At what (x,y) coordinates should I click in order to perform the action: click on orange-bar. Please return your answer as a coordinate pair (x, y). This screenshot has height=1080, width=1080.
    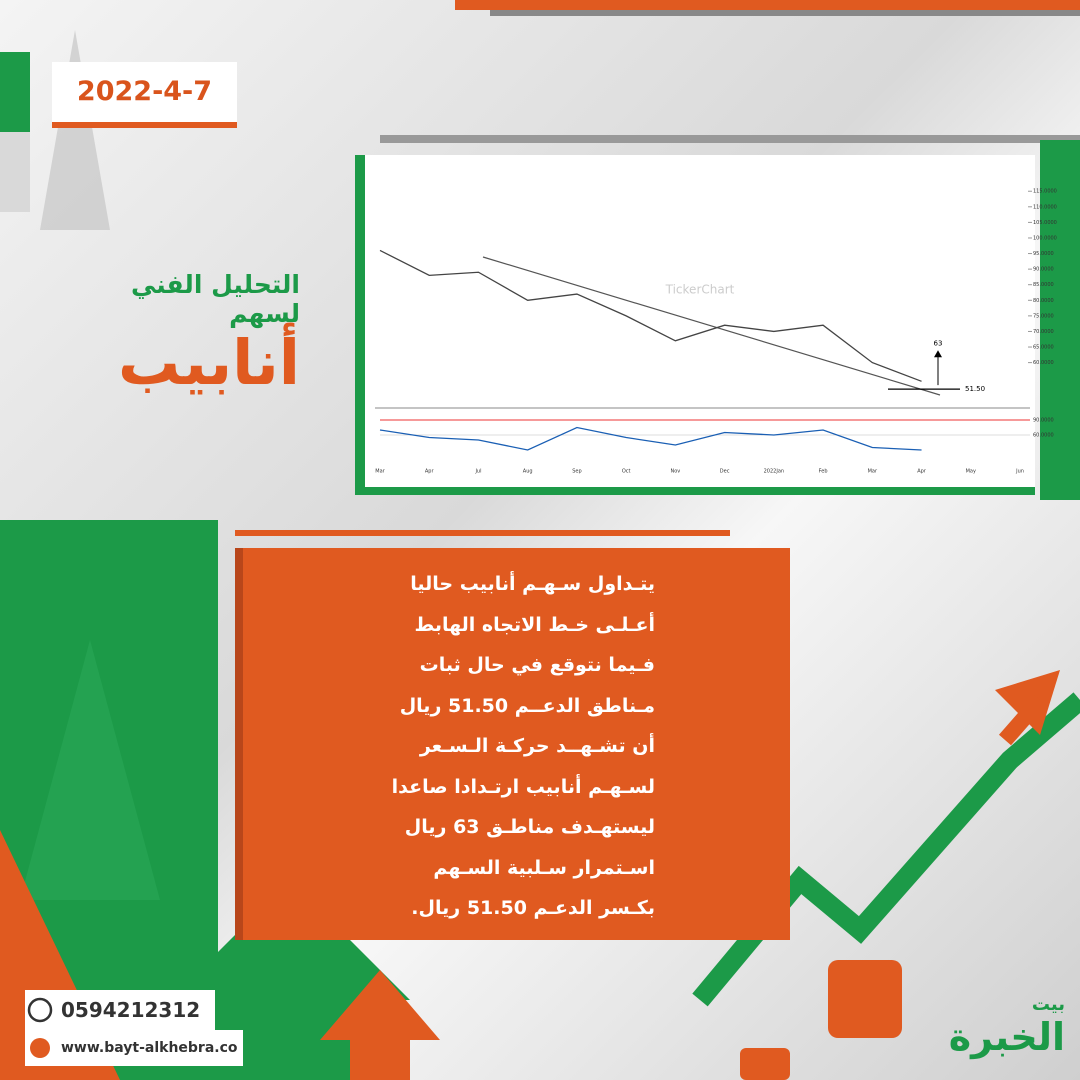
    Looking at the image, I should click on (767, 5).